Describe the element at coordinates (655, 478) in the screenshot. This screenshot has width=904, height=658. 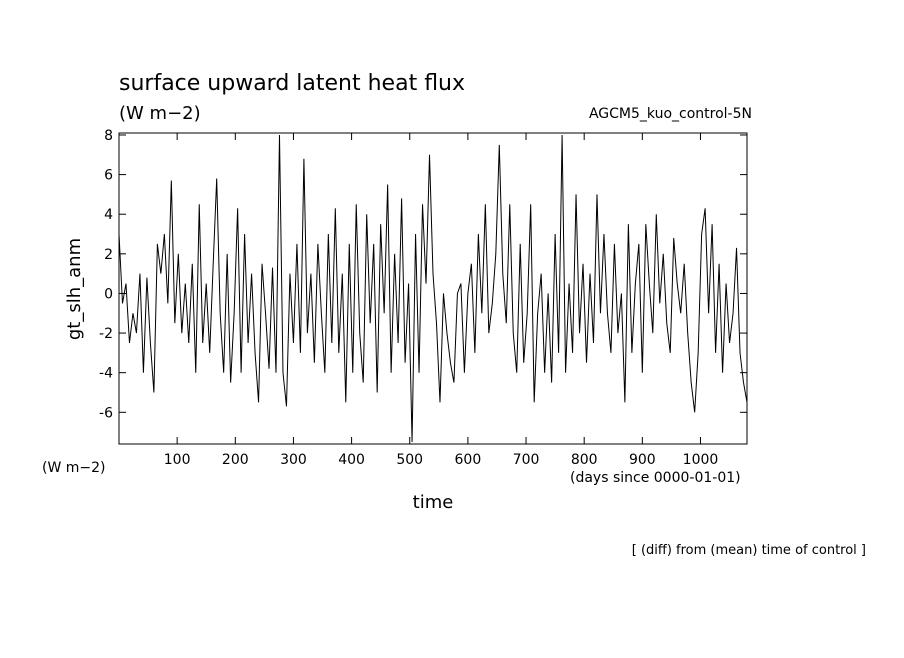
I see `x-unit: (days since 0000-01-01)` at that location.